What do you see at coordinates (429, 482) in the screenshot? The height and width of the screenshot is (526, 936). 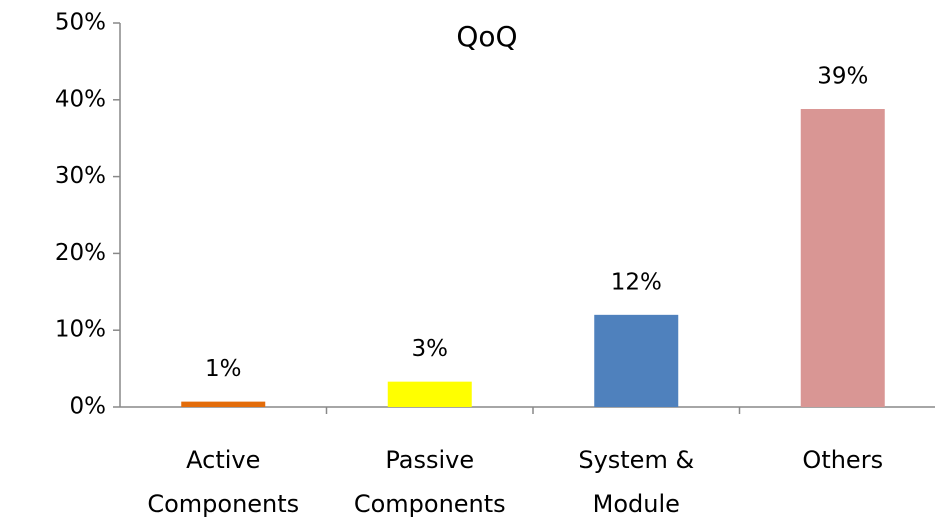 I see `x-tick-label: Passive Components` at bounding box center [429, 482].